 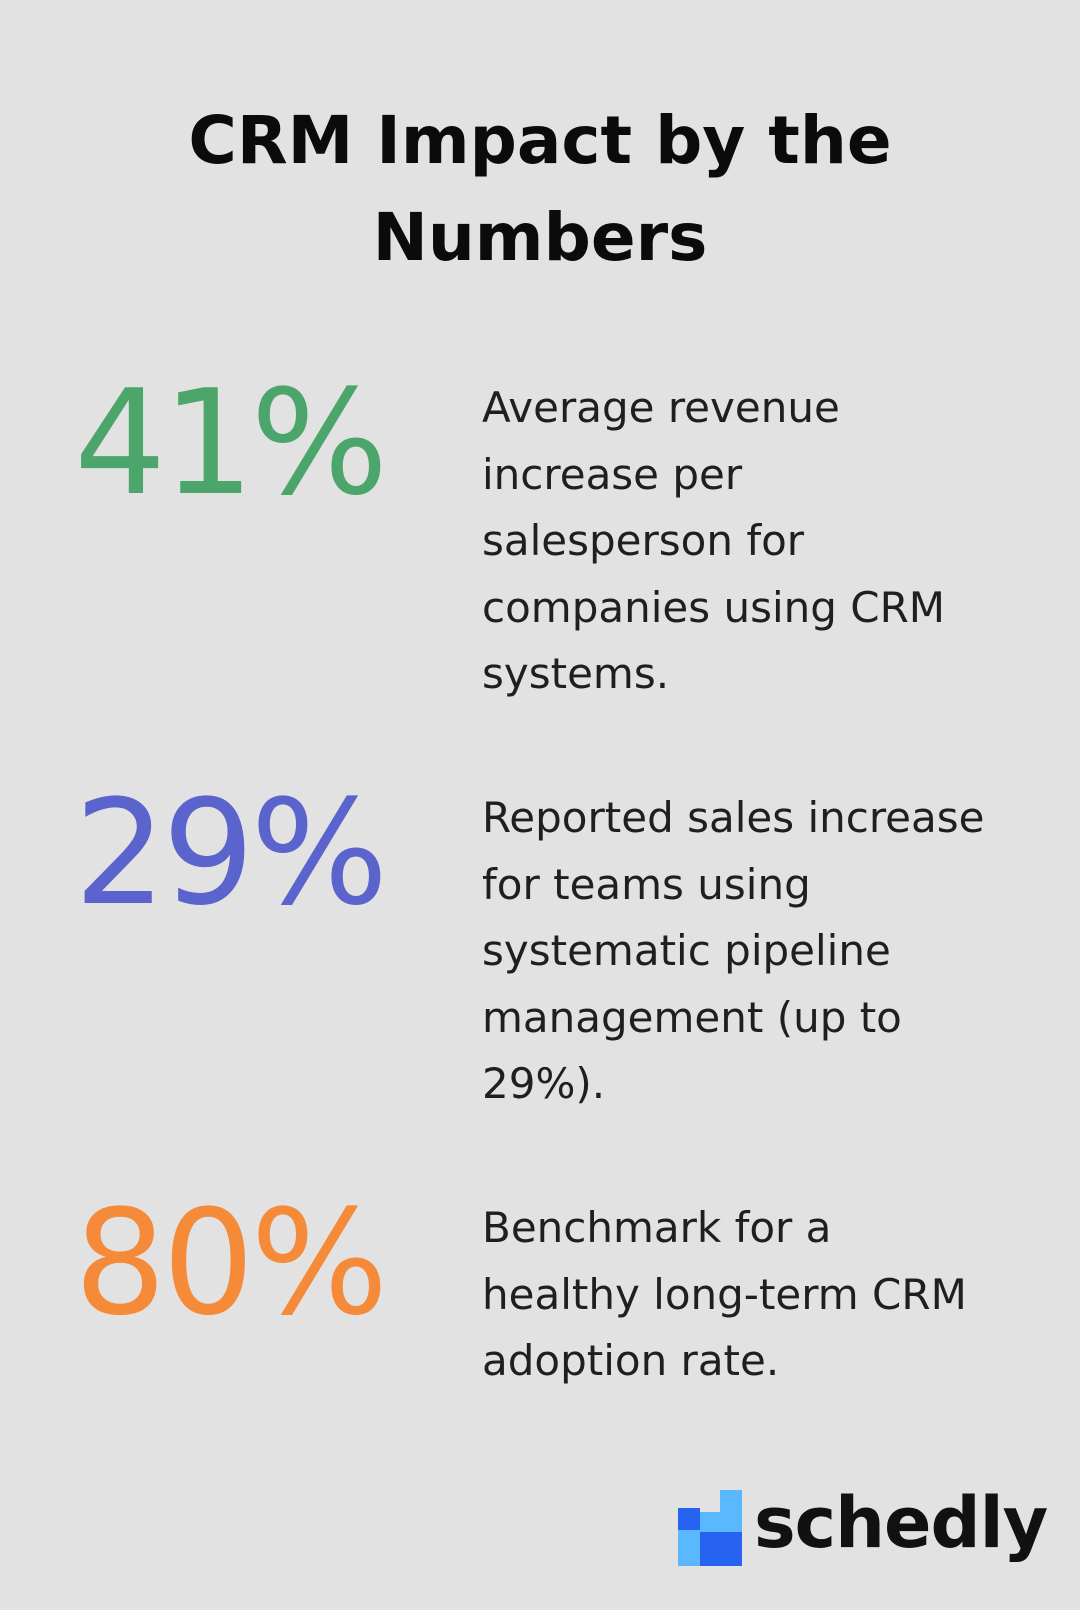 What do you see at coordinates (710, 1528) in the screenshot?
I see `schedly-logo-icon` at bounding box center [710, 1528].